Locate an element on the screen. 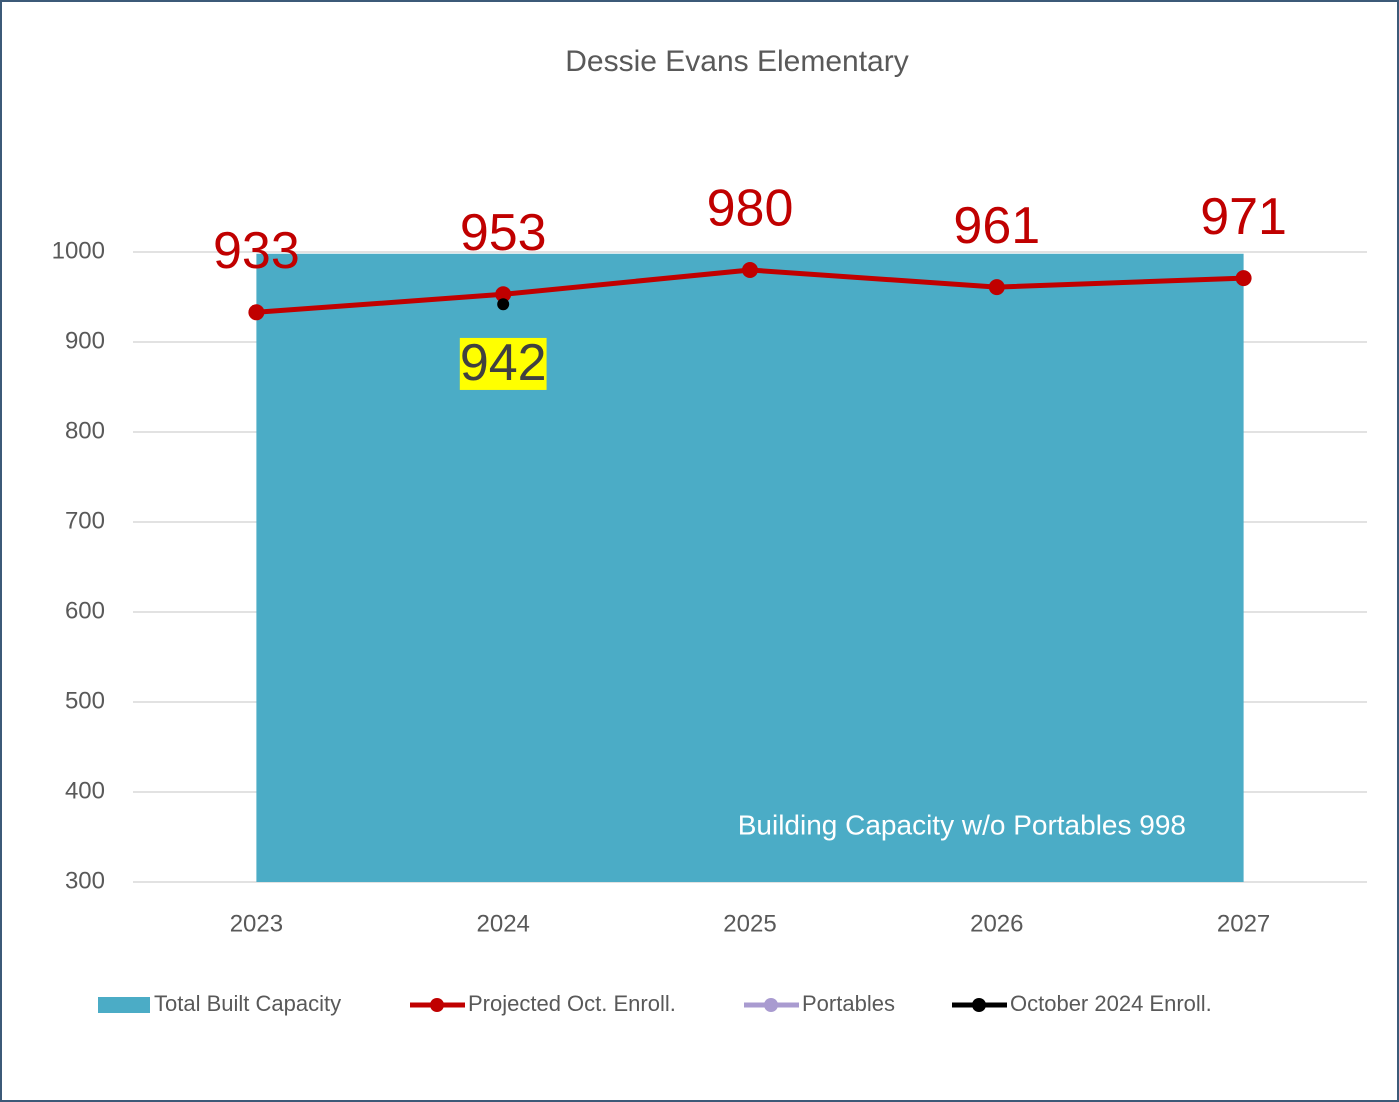 This screenshot has height=1102, width=1399. data-label-group: 933 is located at coordinates (256, 251).